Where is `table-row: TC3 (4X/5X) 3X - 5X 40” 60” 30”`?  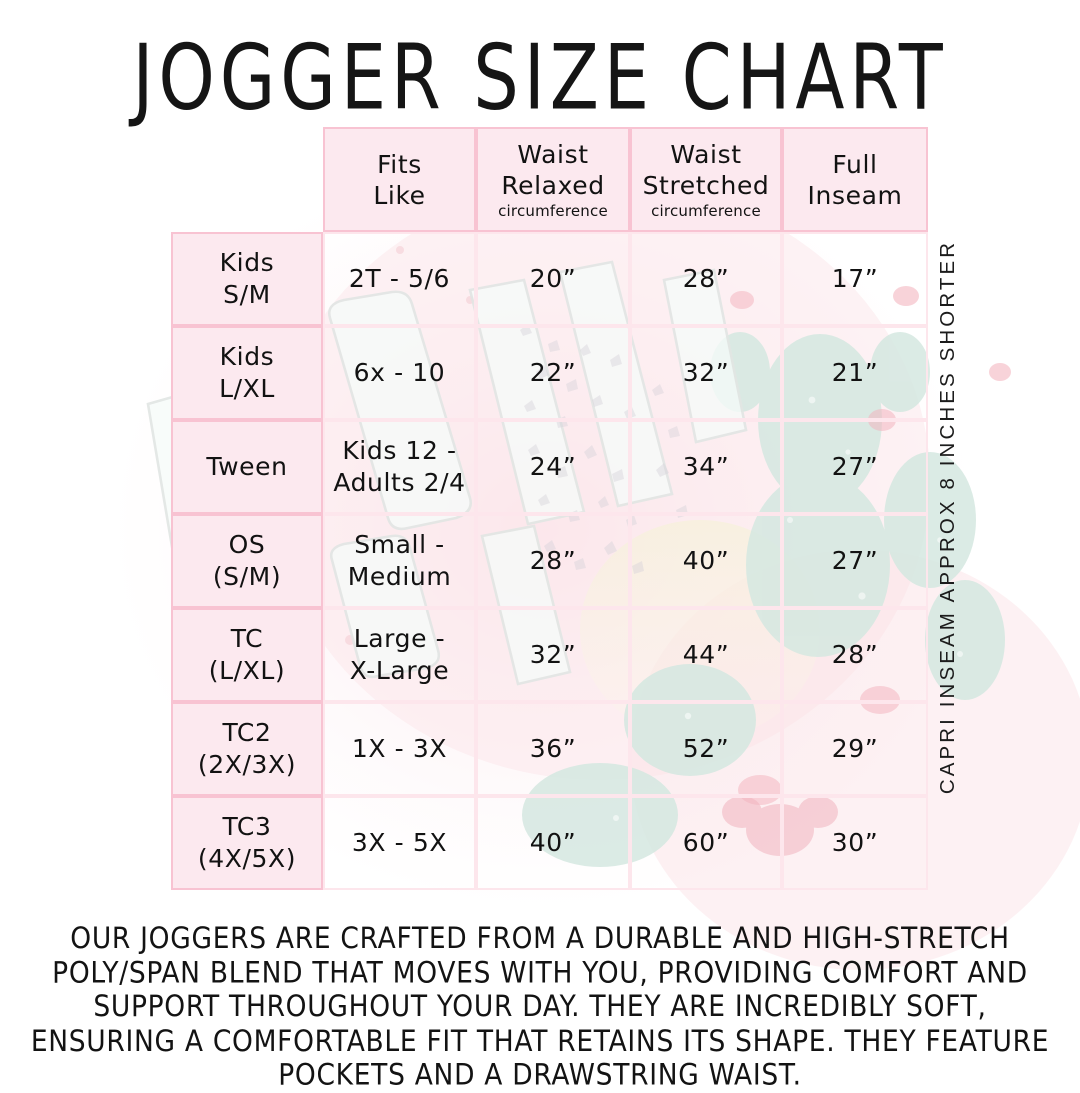
table-row: TC3 (4X/5X) 3X - 5X 40” 60” 30” is located at coordinates (549, 843).